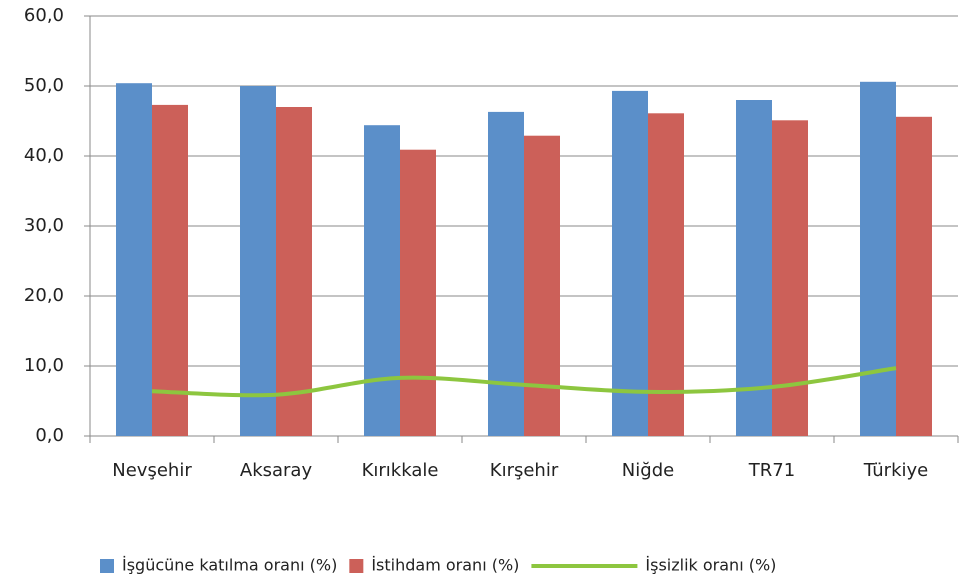  What do you see at coordinates (400, 470) in the screenshot?
I see `x-tick-label: Kırıkkale` at bounding box center [400, 470].